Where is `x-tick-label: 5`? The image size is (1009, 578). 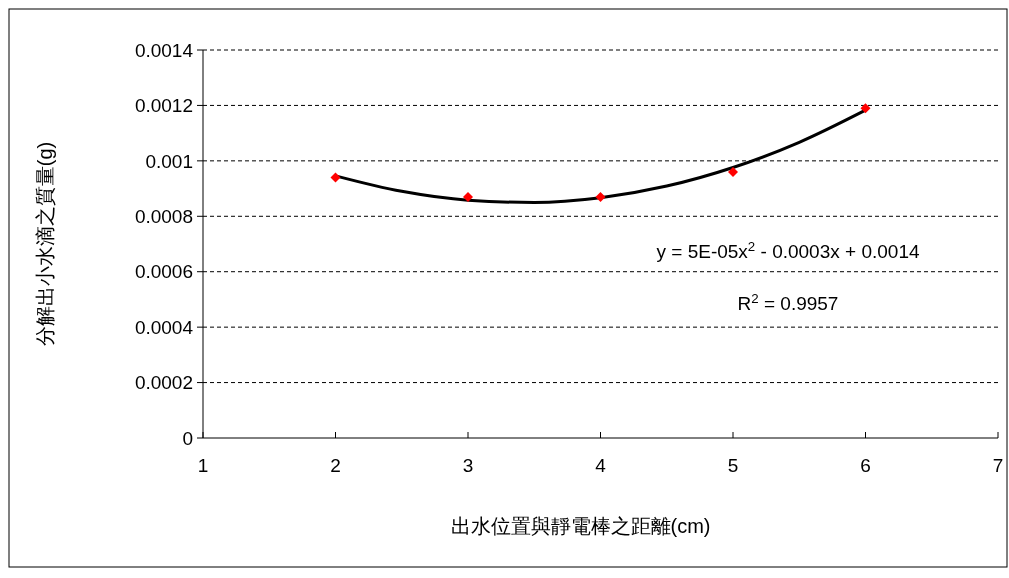
x-tick-label: 5 is located at coordinates (733, 465).